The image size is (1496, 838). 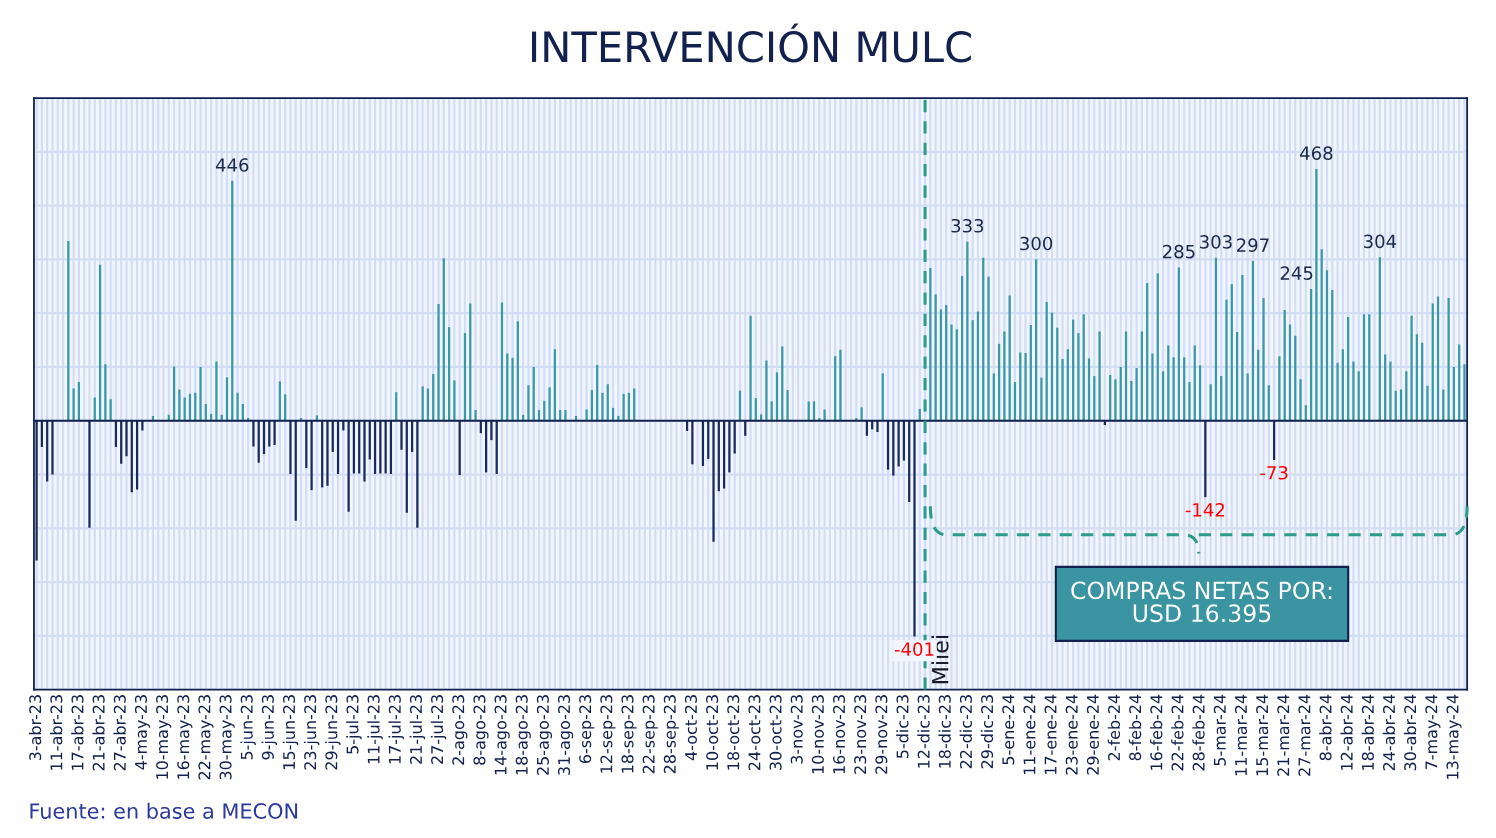 I want to click on x-tick-label: 17-jul-23, so click(x=396, y=729).